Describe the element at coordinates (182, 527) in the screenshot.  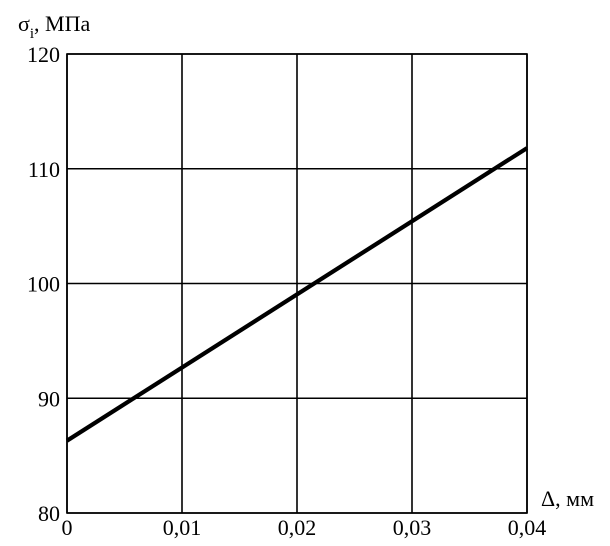
I see `x-tick-label: 0,01` at that location.